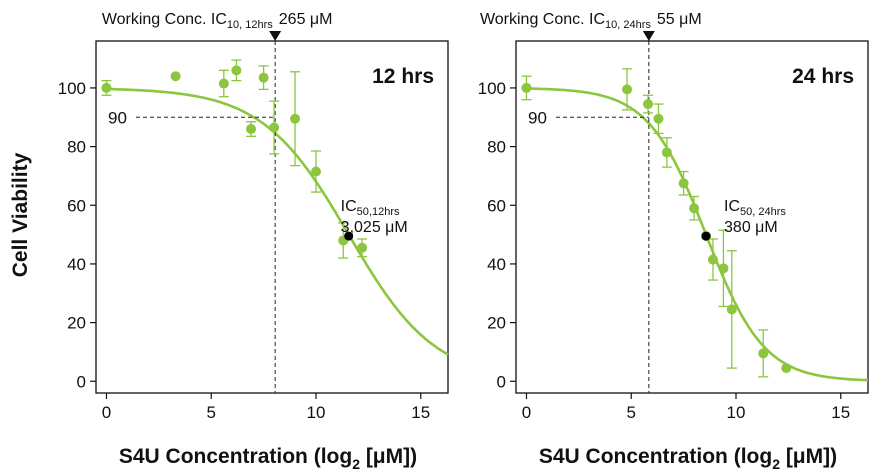 Image resolution: width=874 pixels, height=473 pixels. Describe the element at coordinates (628, 25) in the screenshot. I see `working-conc-sub: 10, 24hrs` at that location.